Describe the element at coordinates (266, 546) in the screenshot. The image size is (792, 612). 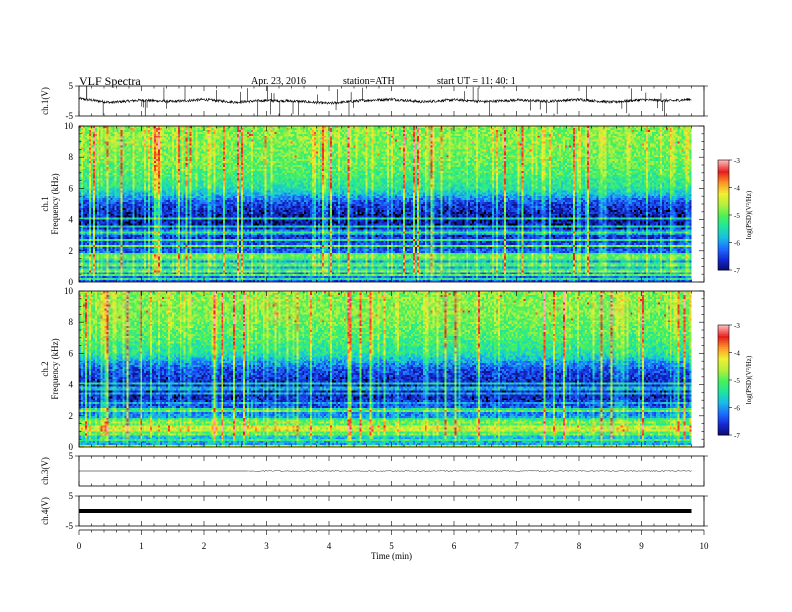
I see `x-tick-label: 3` at that location.